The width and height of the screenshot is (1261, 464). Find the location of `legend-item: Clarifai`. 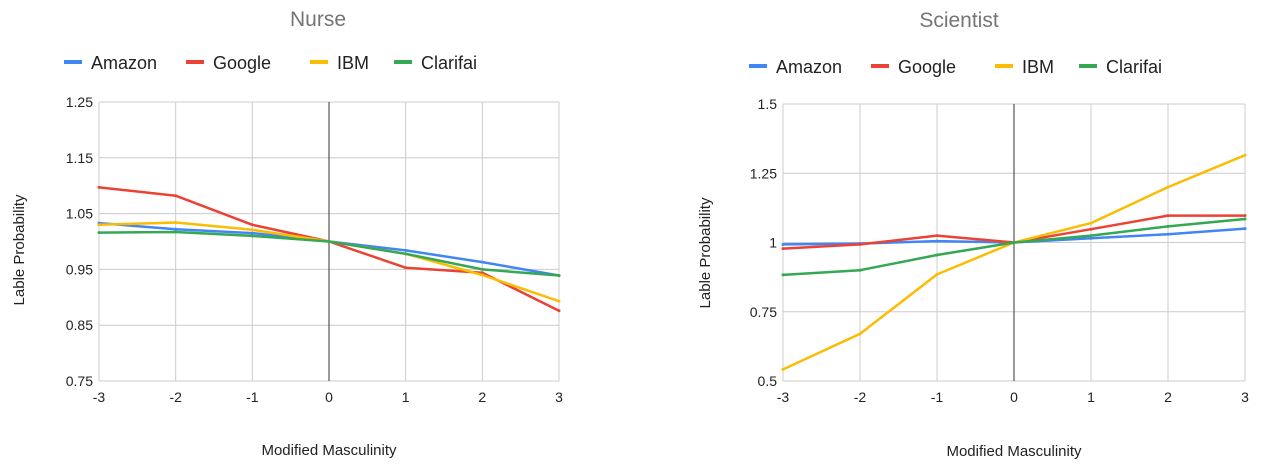

legend-item: Clarifai is located at coordinates (435, 63).